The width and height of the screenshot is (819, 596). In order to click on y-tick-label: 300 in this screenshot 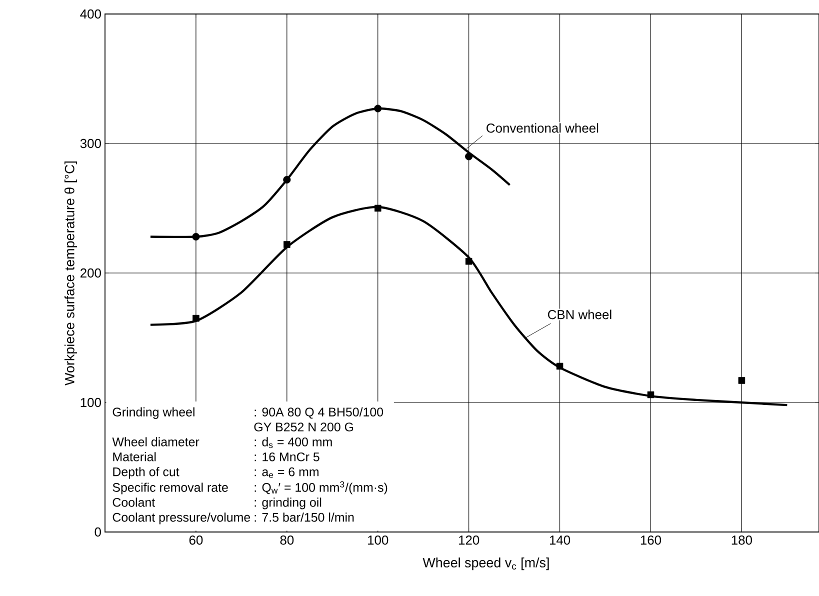, I will do `click(90, 143)`.